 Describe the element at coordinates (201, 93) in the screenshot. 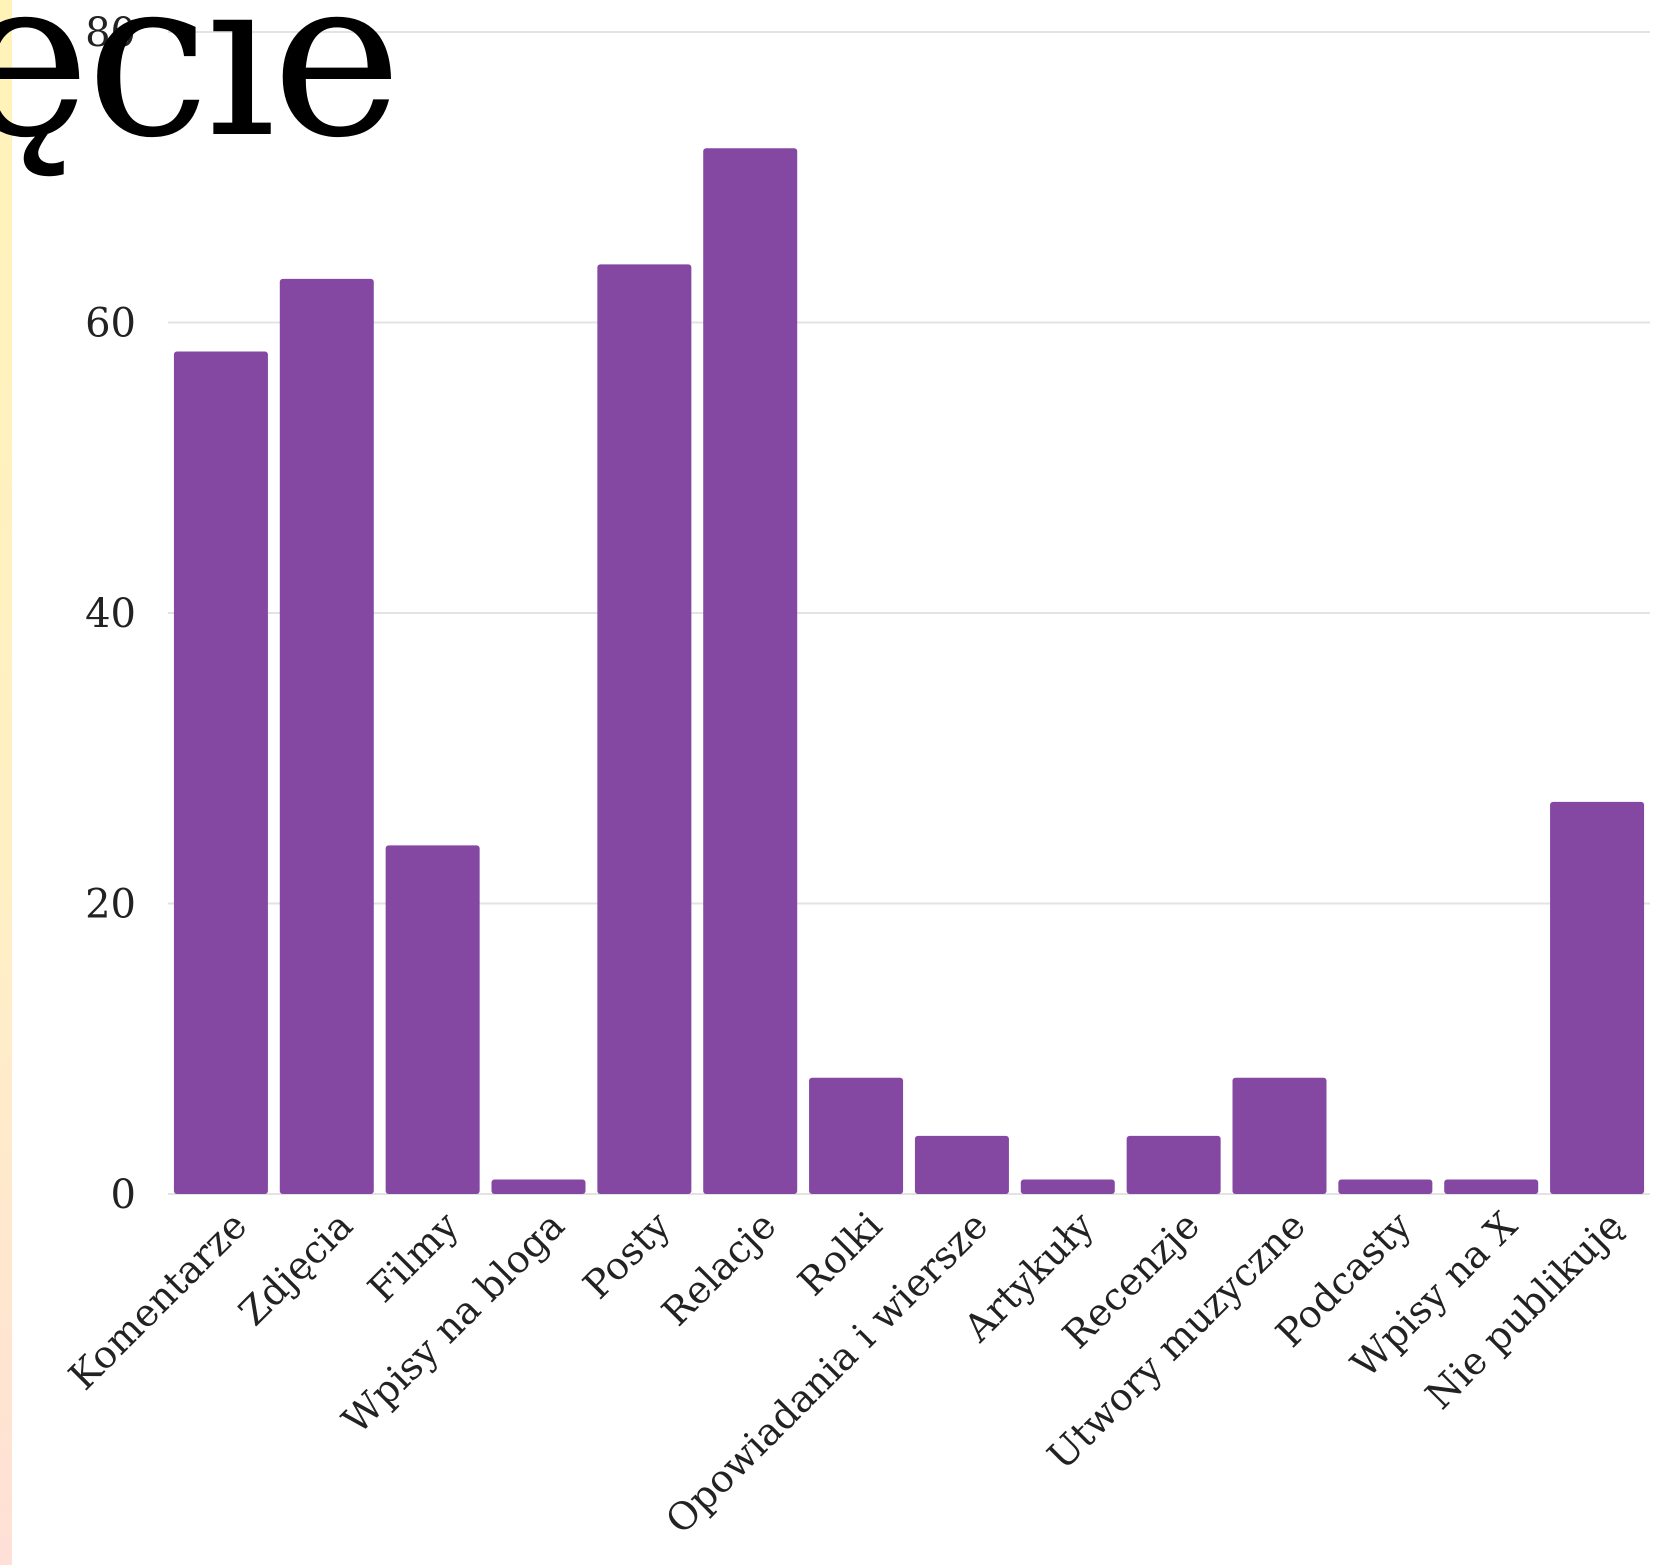

I see `overlay-heading-text: ęcie` at that location.